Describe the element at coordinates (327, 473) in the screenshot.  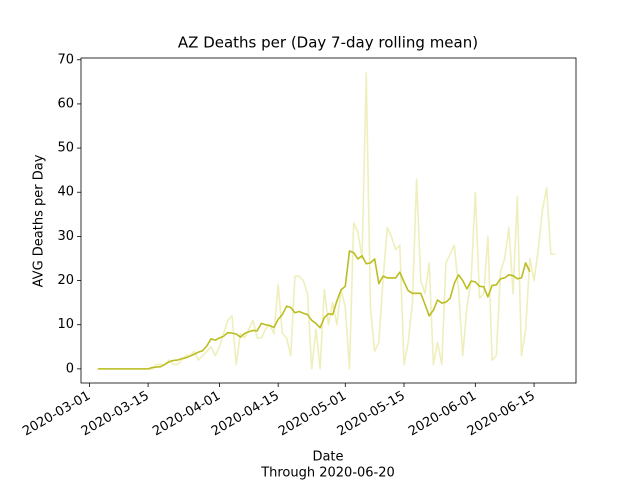
I see `caption: Through 2020-06-20` at that location.